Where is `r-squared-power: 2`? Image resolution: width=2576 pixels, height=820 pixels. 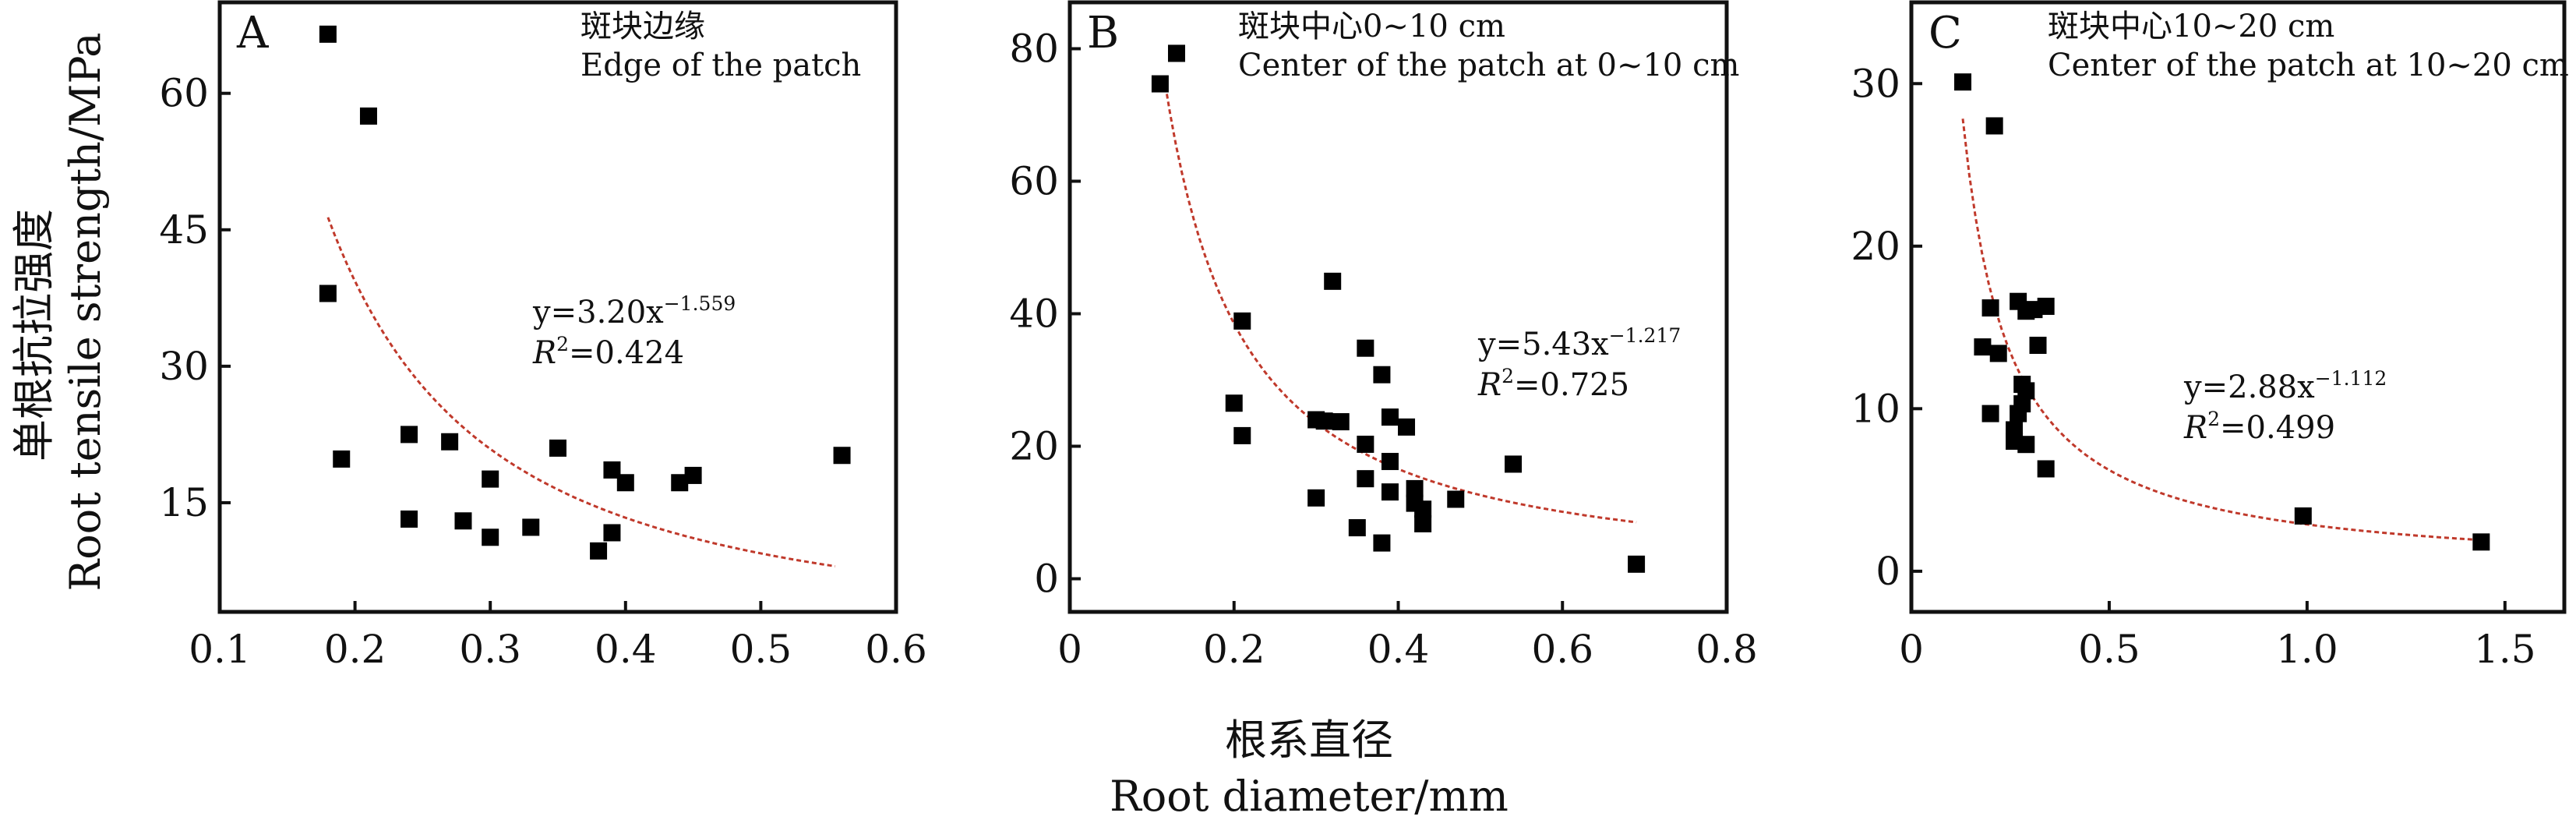
r-squared-power: 2 is located at coordinates (1507, 376).